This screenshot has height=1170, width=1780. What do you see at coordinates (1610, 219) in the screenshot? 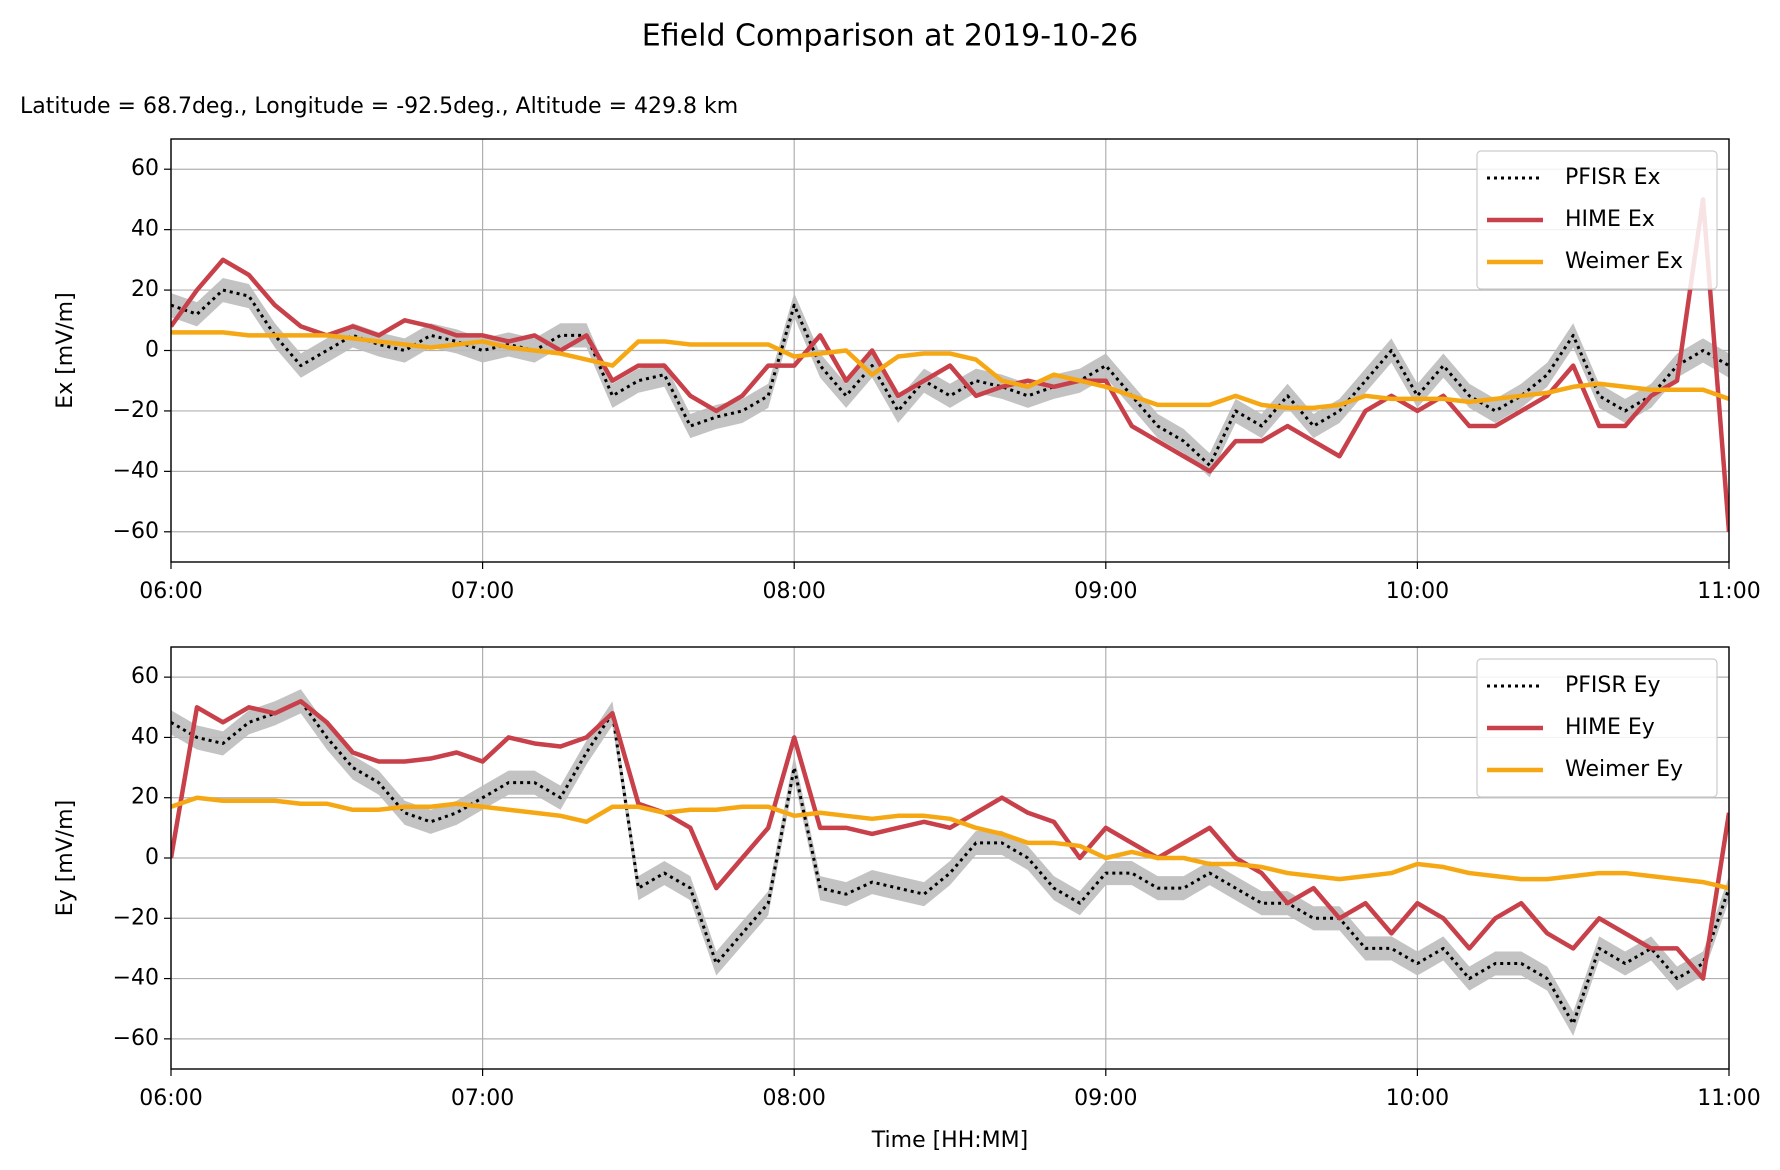
I see `legend-label: HIME Ex` at bounding box center [1610, 219].